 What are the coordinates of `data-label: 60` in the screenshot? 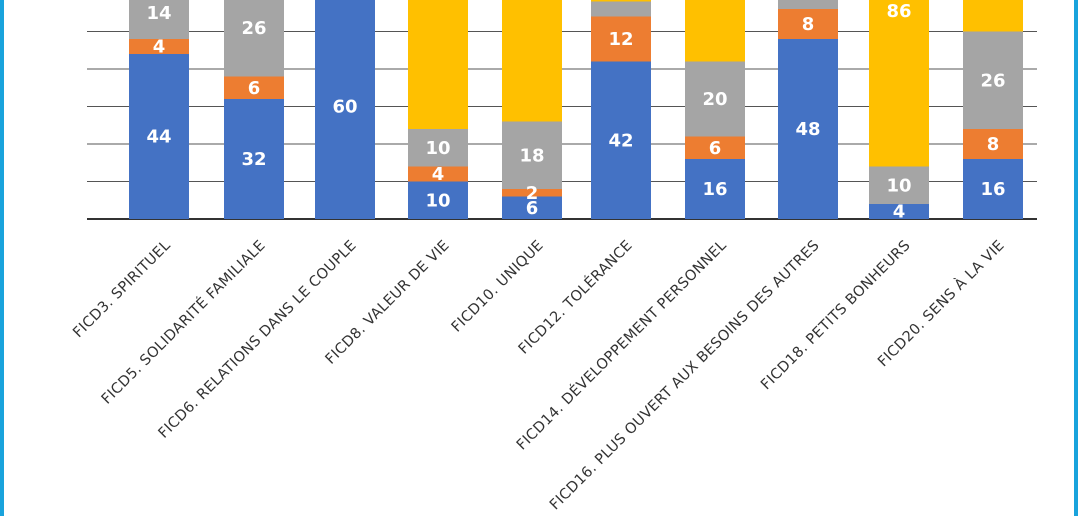 It's located at (344, 107).